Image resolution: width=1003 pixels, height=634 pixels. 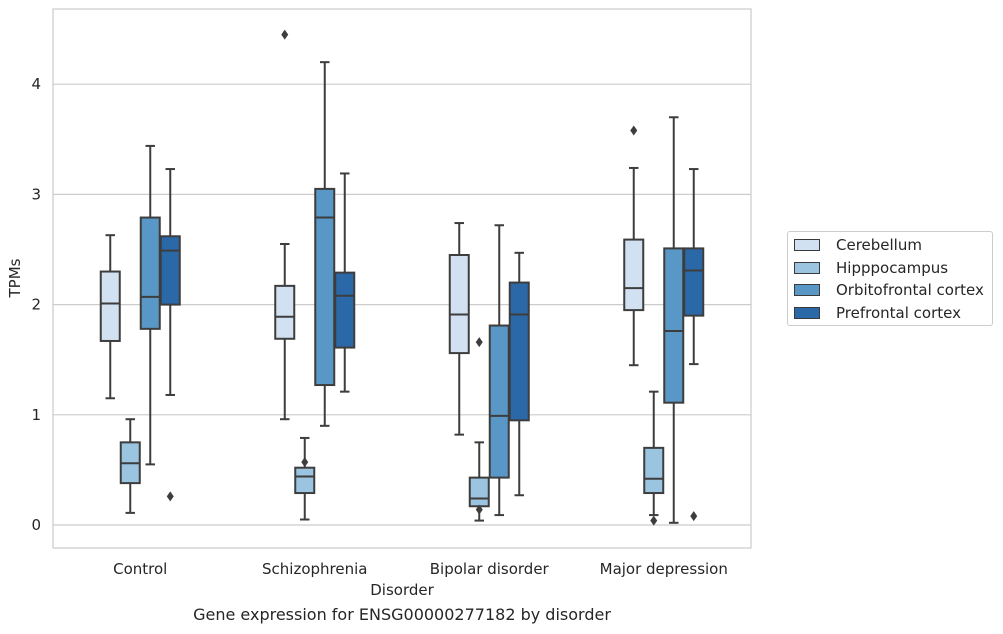 I want to click on legend-label: Orbitofrontal cortex, so click(x=910, y=290).